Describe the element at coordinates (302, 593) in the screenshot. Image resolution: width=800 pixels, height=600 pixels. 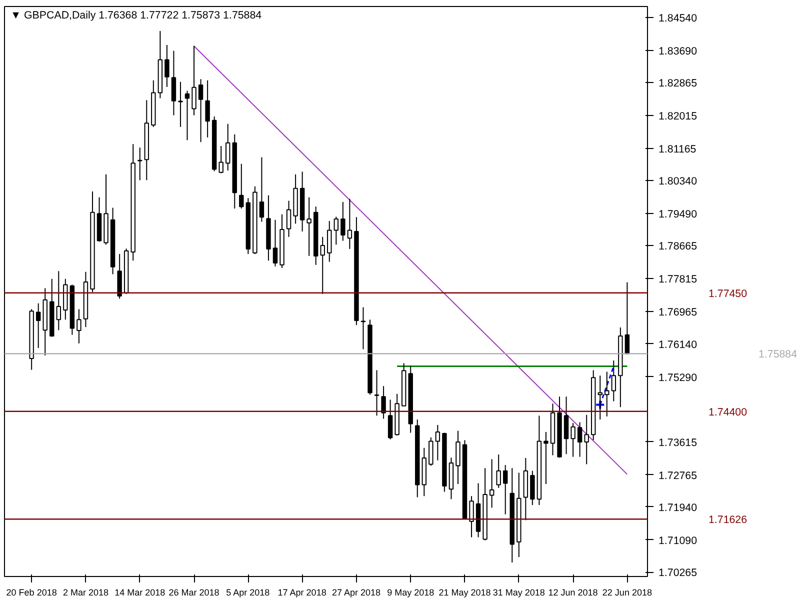
I see `x-tick-label: 17 Apr 2018` at that location.